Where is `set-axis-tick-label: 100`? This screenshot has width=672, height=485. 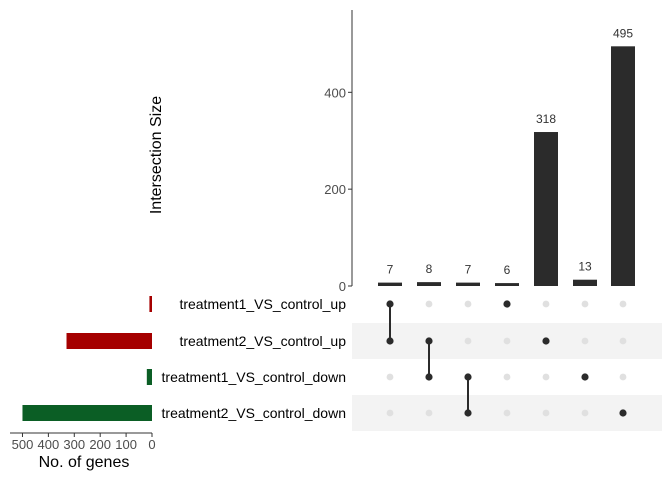
set-axis-tick-label: 100 is located at coordinates (126, 444).